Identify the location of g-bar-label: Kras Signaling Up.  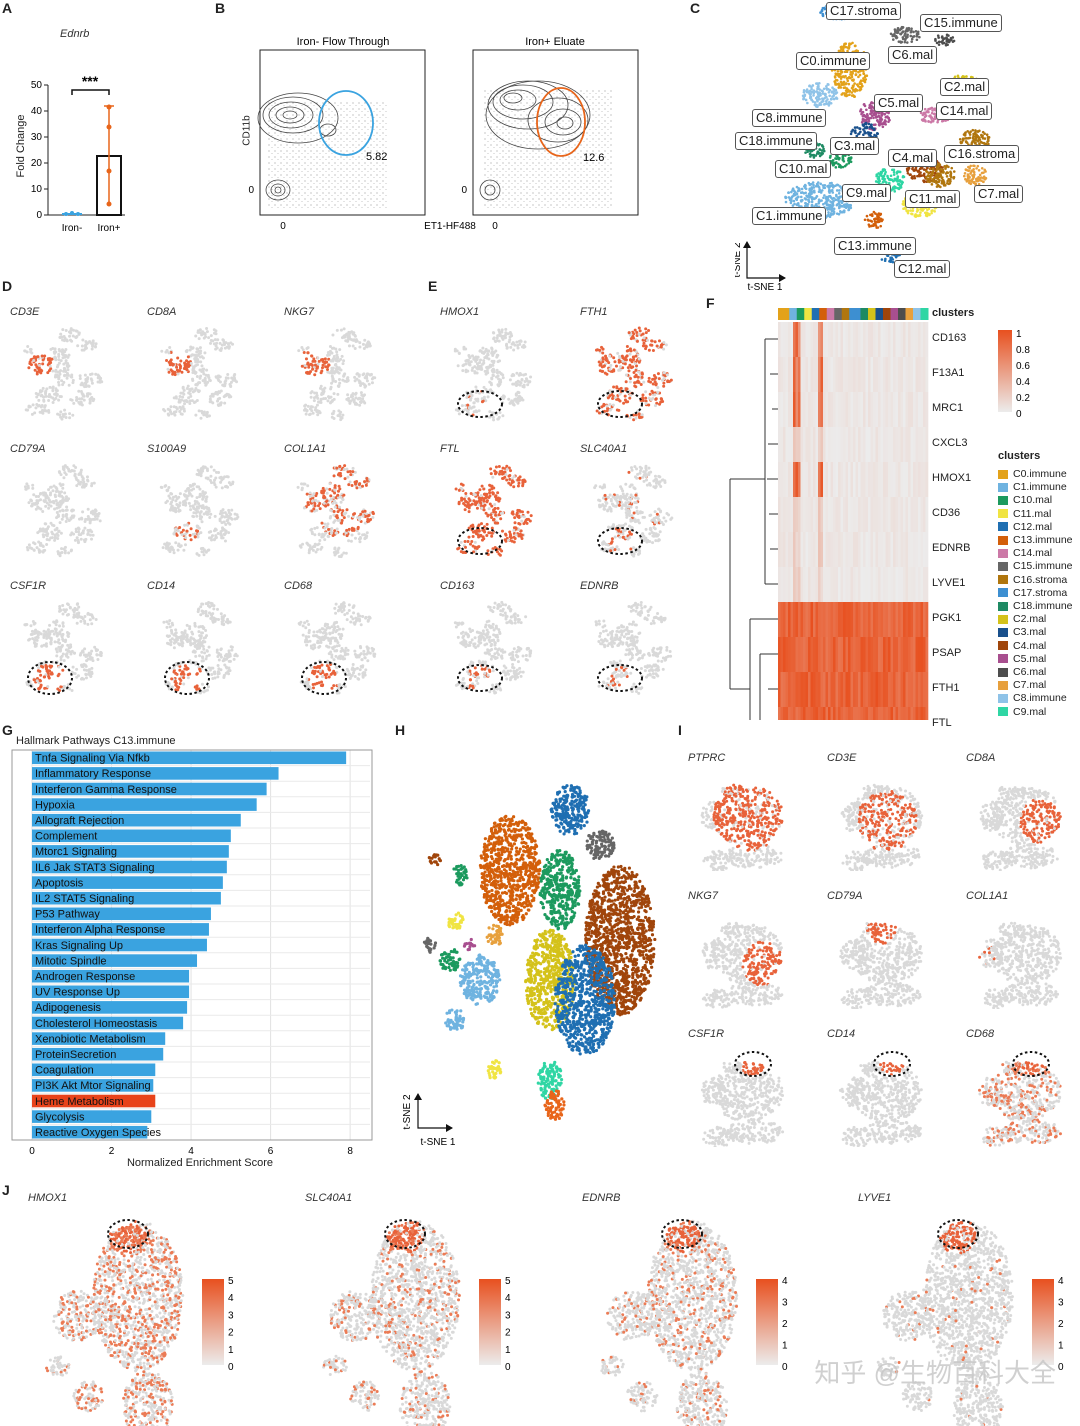
(79, 946).